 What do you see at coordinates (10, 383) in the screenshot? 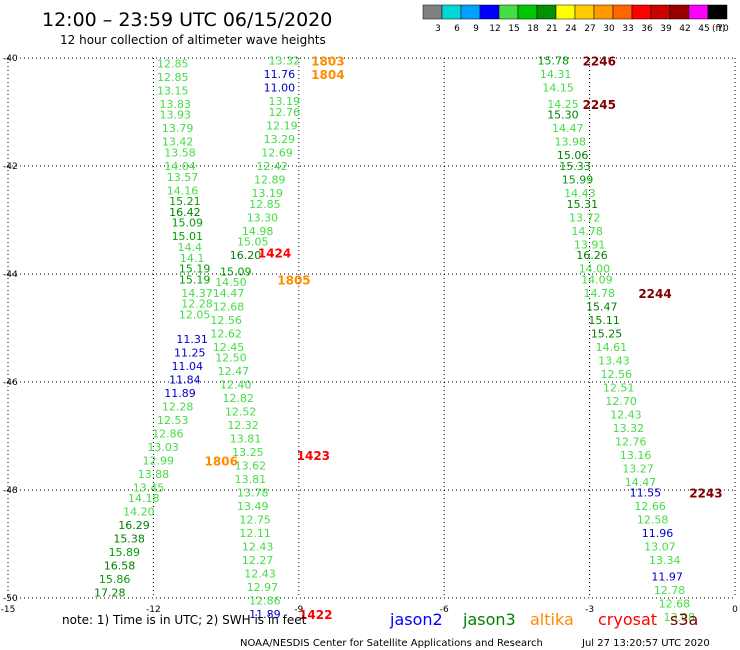
I see `y-tick-label: -46` at bounding box center [10, 383].